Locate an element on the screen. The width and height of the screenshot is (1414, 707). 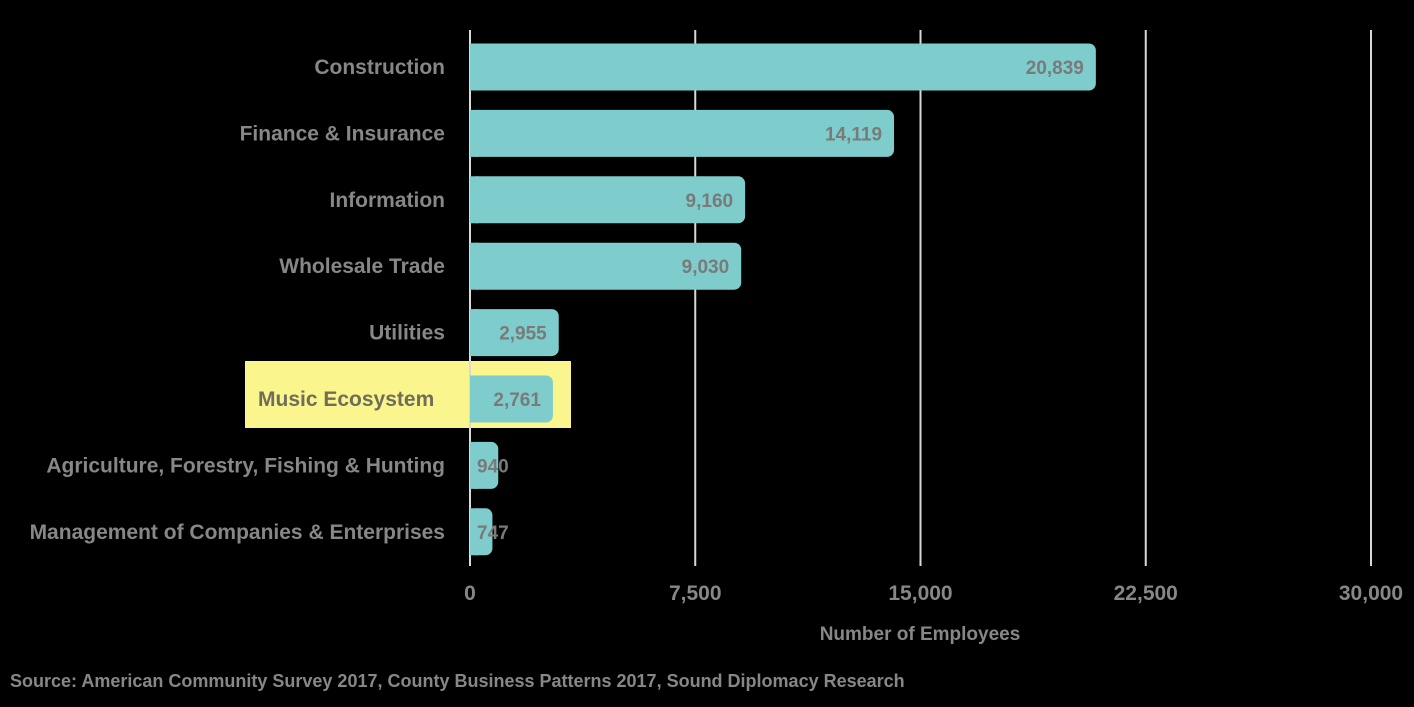
bar-construction is located at coordinates (783, 67).